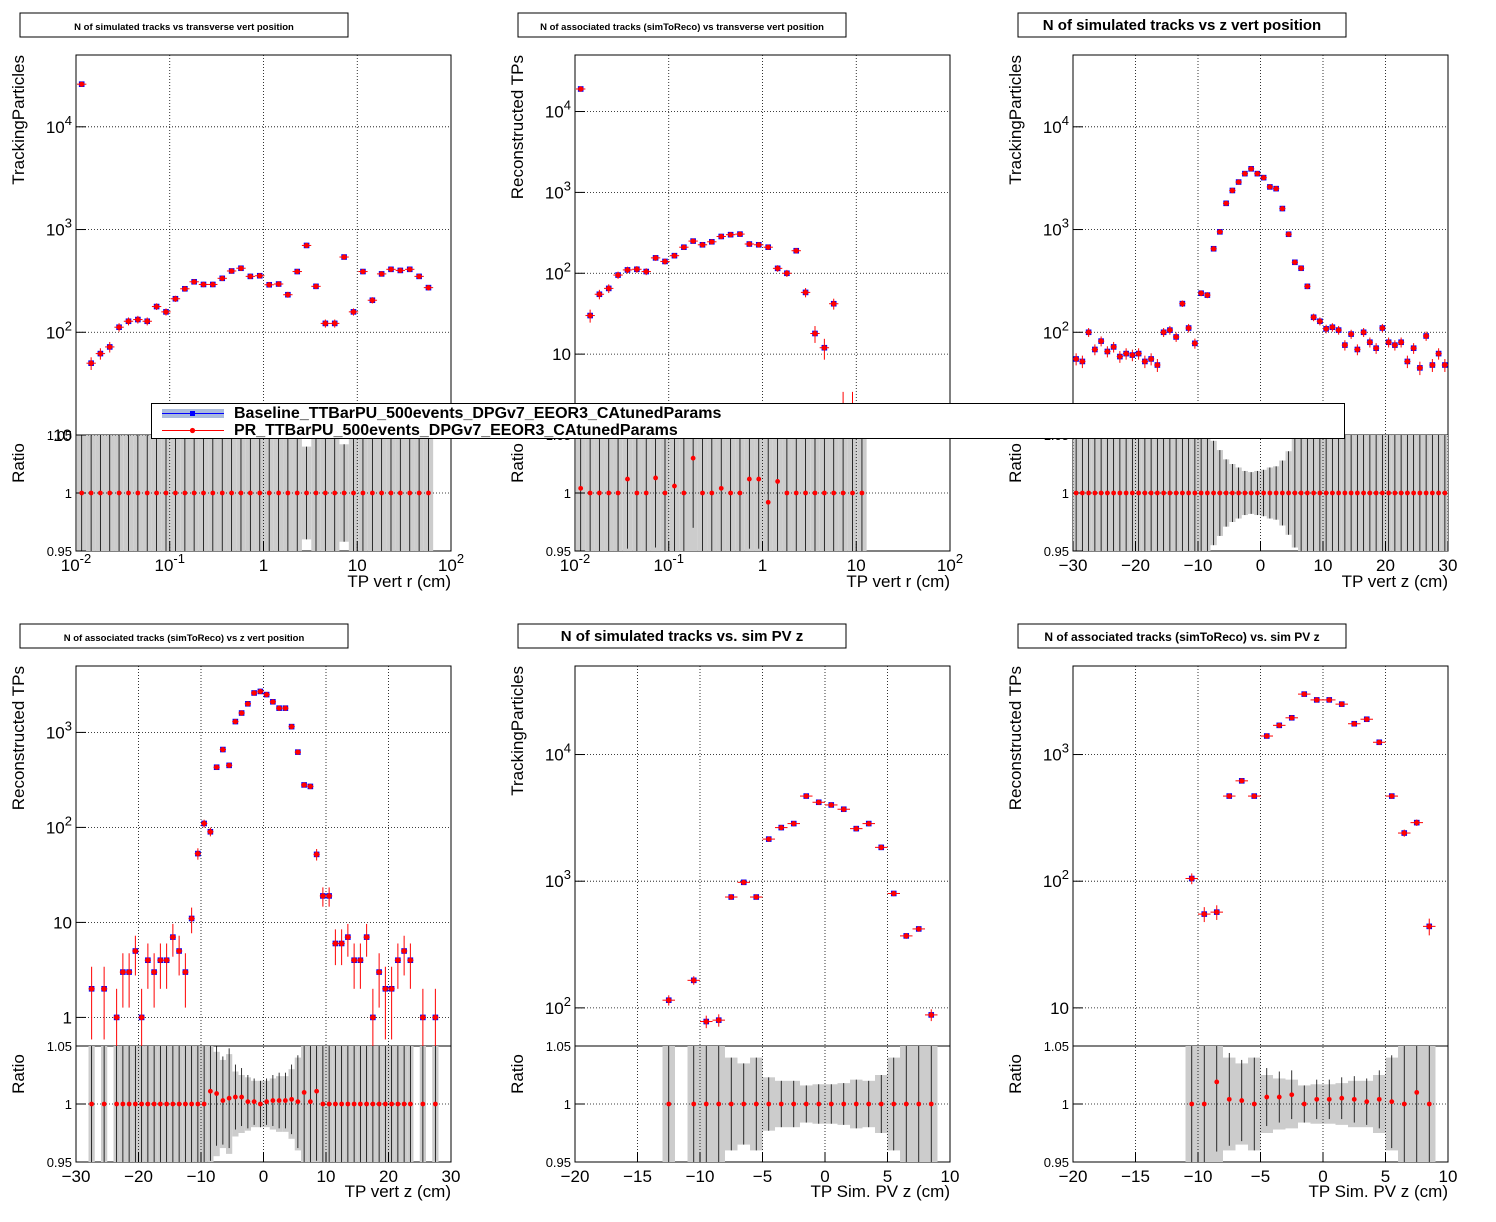 The height and width of the screenshot is (1222, 1496). What do you see at coordinates (62, 922) in the screenshot?
I see `y-tick-label: 10` at bounding box center [62, 922].